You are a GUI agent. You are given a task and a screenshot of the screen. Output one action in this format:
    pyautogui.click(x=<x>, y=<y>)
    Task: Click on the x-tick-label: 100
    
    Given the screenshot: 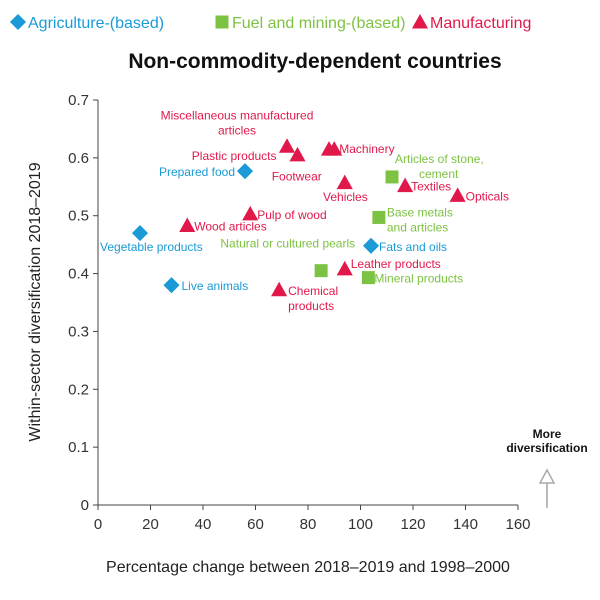 What is the action you would take?
    pyautogui.click(x=360, y=524)
    